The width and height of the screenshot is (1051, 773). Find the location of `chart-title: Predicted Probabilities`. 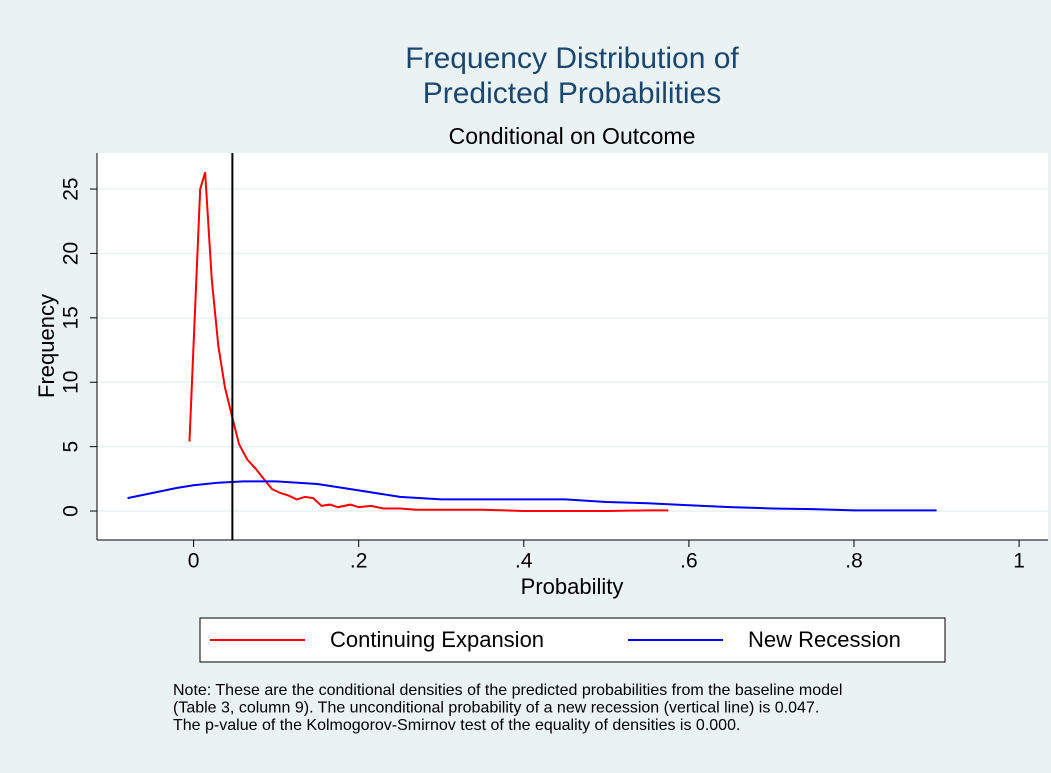

chart-title: Predicted Probabilities is located at coordinates (572, 93).